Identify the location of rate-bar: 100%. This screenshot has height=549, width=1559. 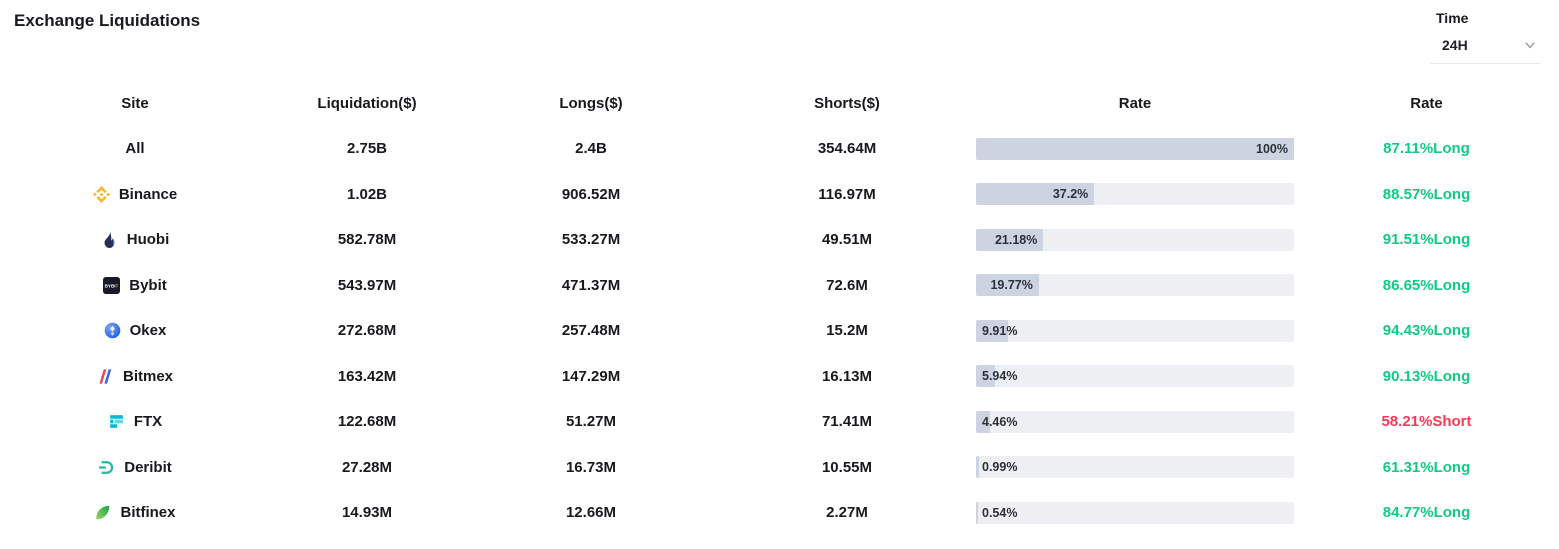
(1135, 148).